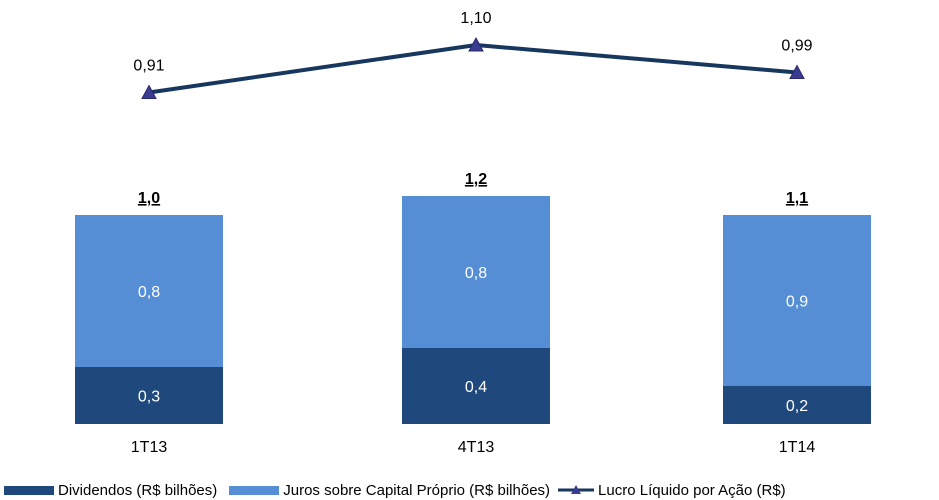  What do you see at coordinates (476, 179) in the screenshot?
I see `total-label-4T13: 1,2` at bounding box center [476, 179].